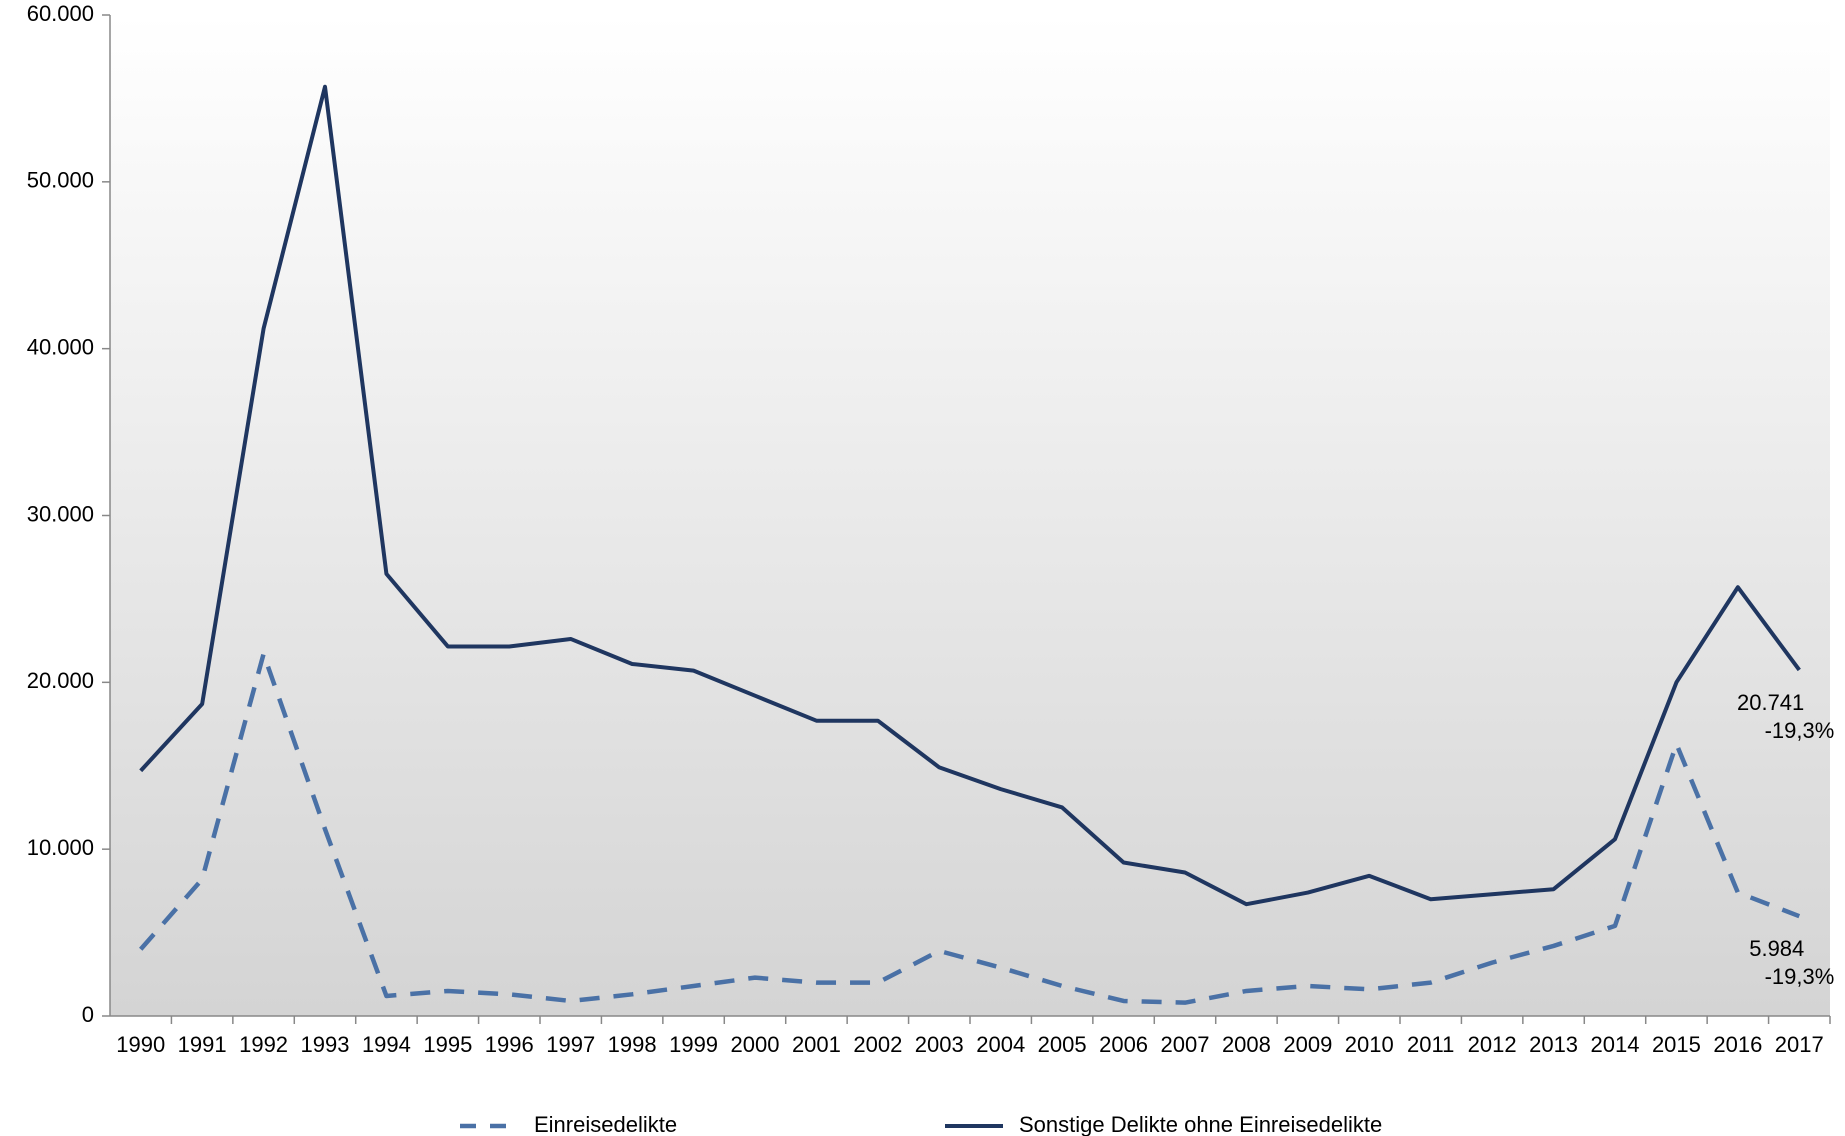 Image resolution: width=1845 pixels, height=1136 pixels. Describe the element at coordinates (1615, 1044) in the screenshot. I see `x-tick-label: 2014` at that location.